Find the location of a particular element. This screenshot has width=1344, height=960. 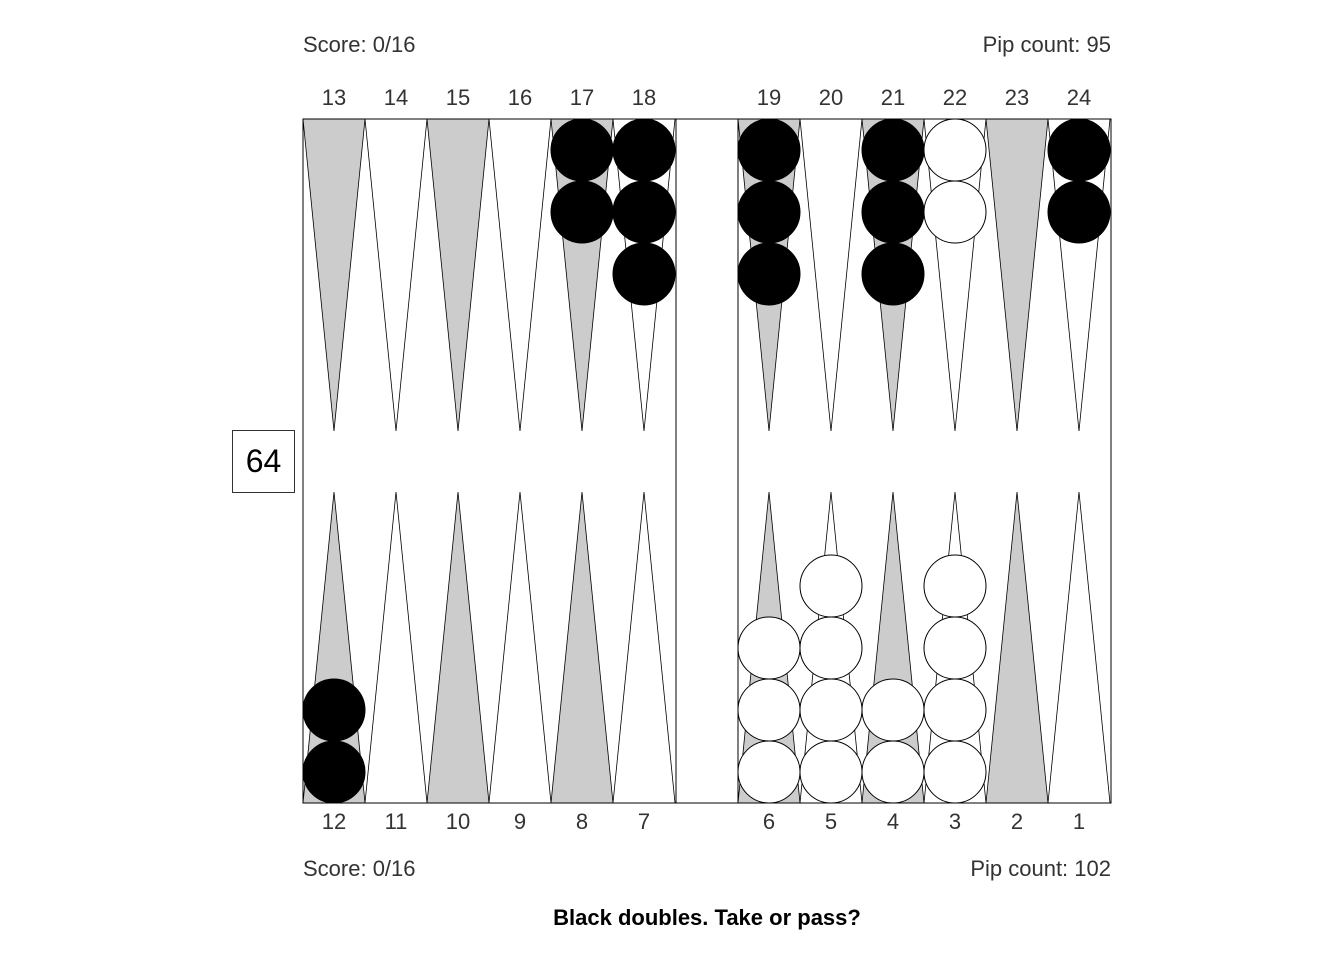

decision-prompt: Black doubles. Take or pass? is located at coordinates (707, 917).